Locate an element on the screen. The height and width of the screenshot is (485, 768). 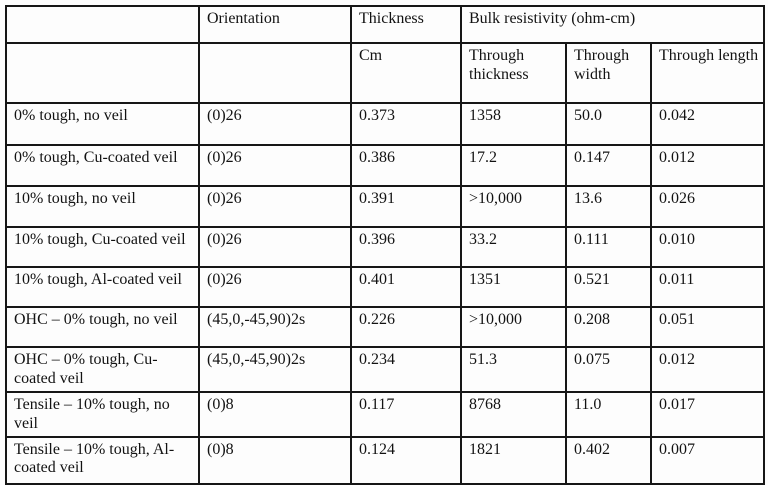
row-label-cell: 10% tough, Al-coated veil is located at coordinates (102, 287).